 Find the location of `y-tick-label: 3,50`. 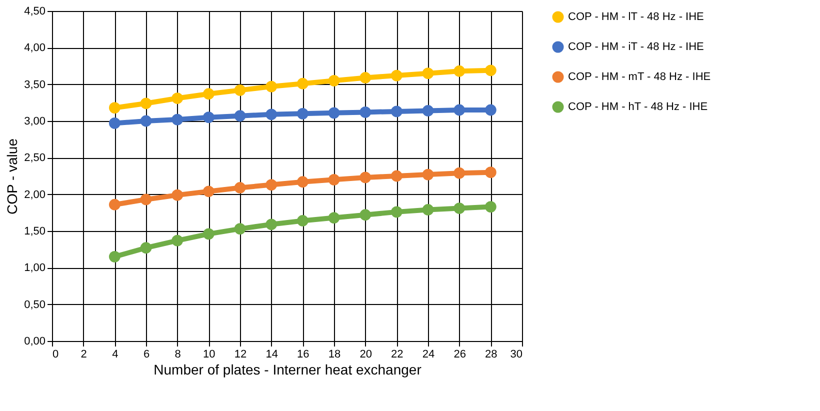

y-tick-label: 3,50 is located at coordinates (35, 84).